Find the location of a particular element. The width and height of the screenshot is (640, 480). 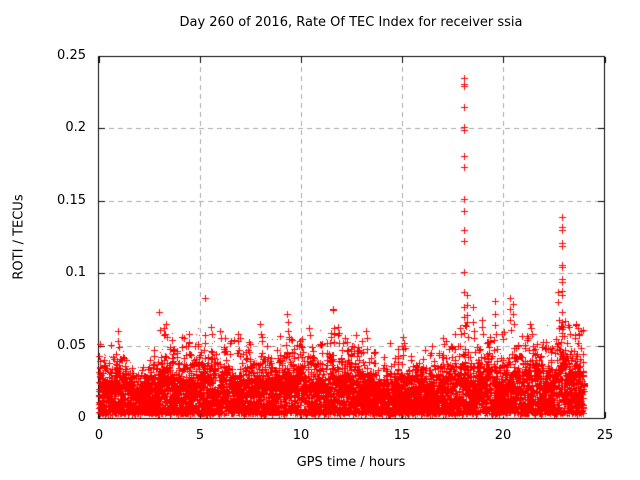

x-tick-label: 20 is located at coordinates (503, 435).